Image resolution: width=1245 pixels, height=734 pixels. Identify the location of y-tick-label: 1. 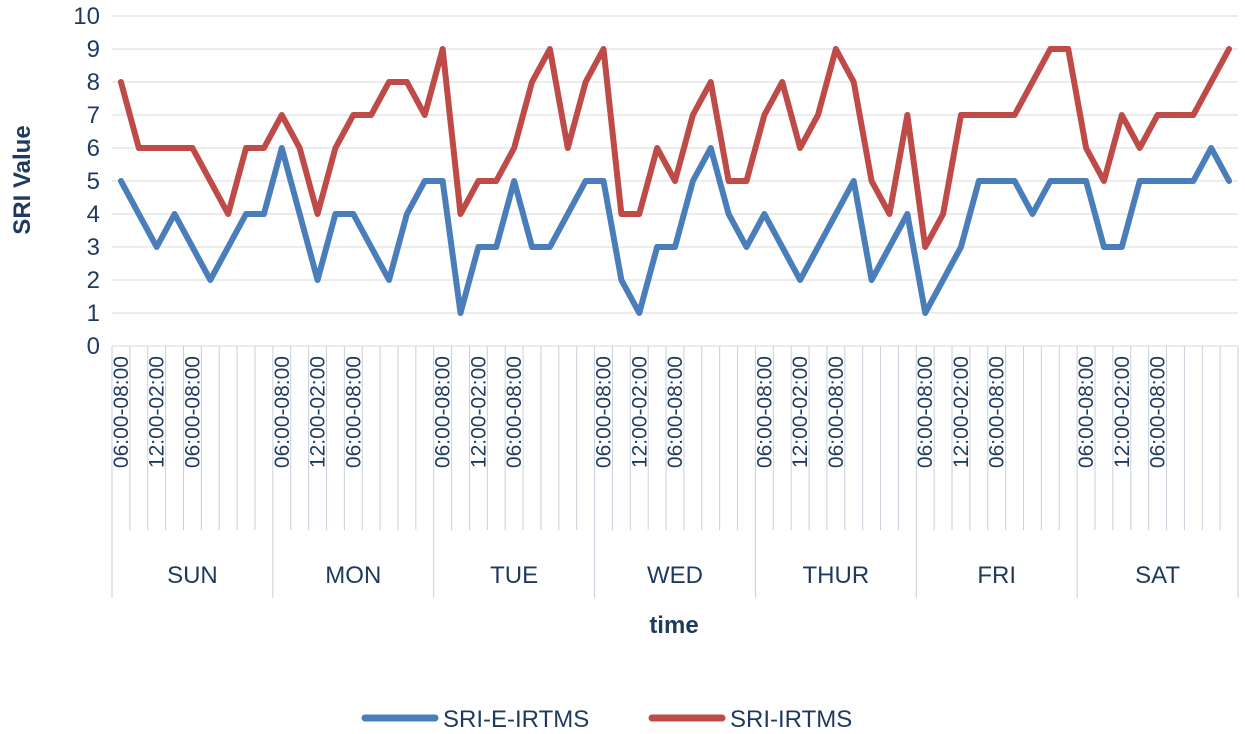
(93, 313).